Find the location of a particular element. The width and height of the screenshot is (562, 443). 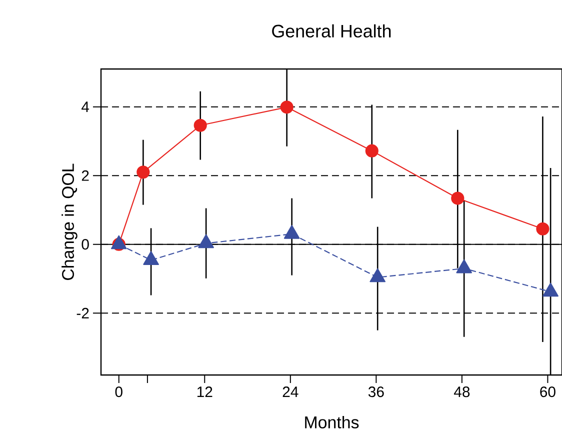

chart-title: General Health is located at coordinates (331, 31).